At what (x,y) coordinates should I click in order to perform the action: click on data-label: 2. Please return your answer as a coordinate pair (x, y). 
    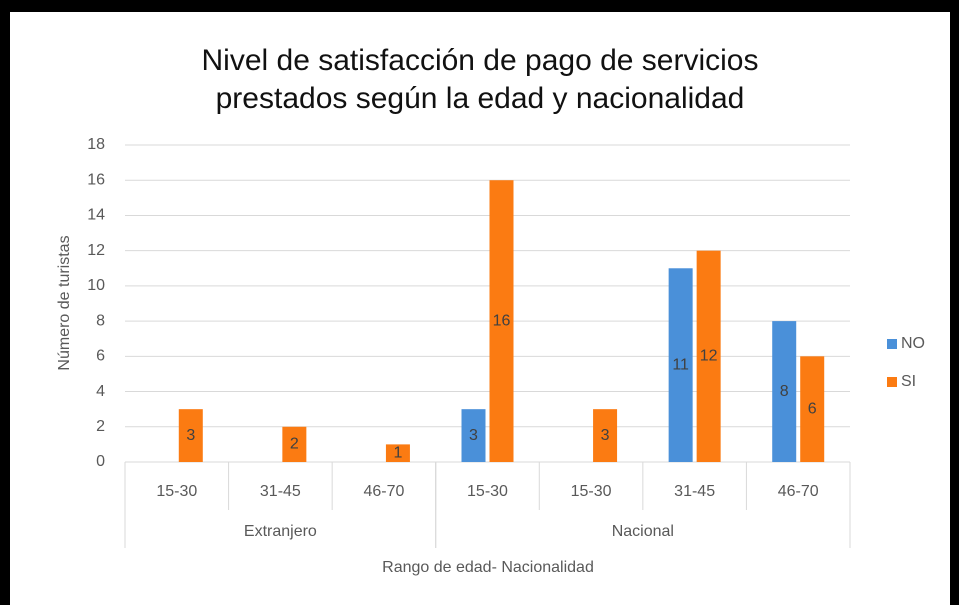
    Looking at the image, I should click on (294, 444).